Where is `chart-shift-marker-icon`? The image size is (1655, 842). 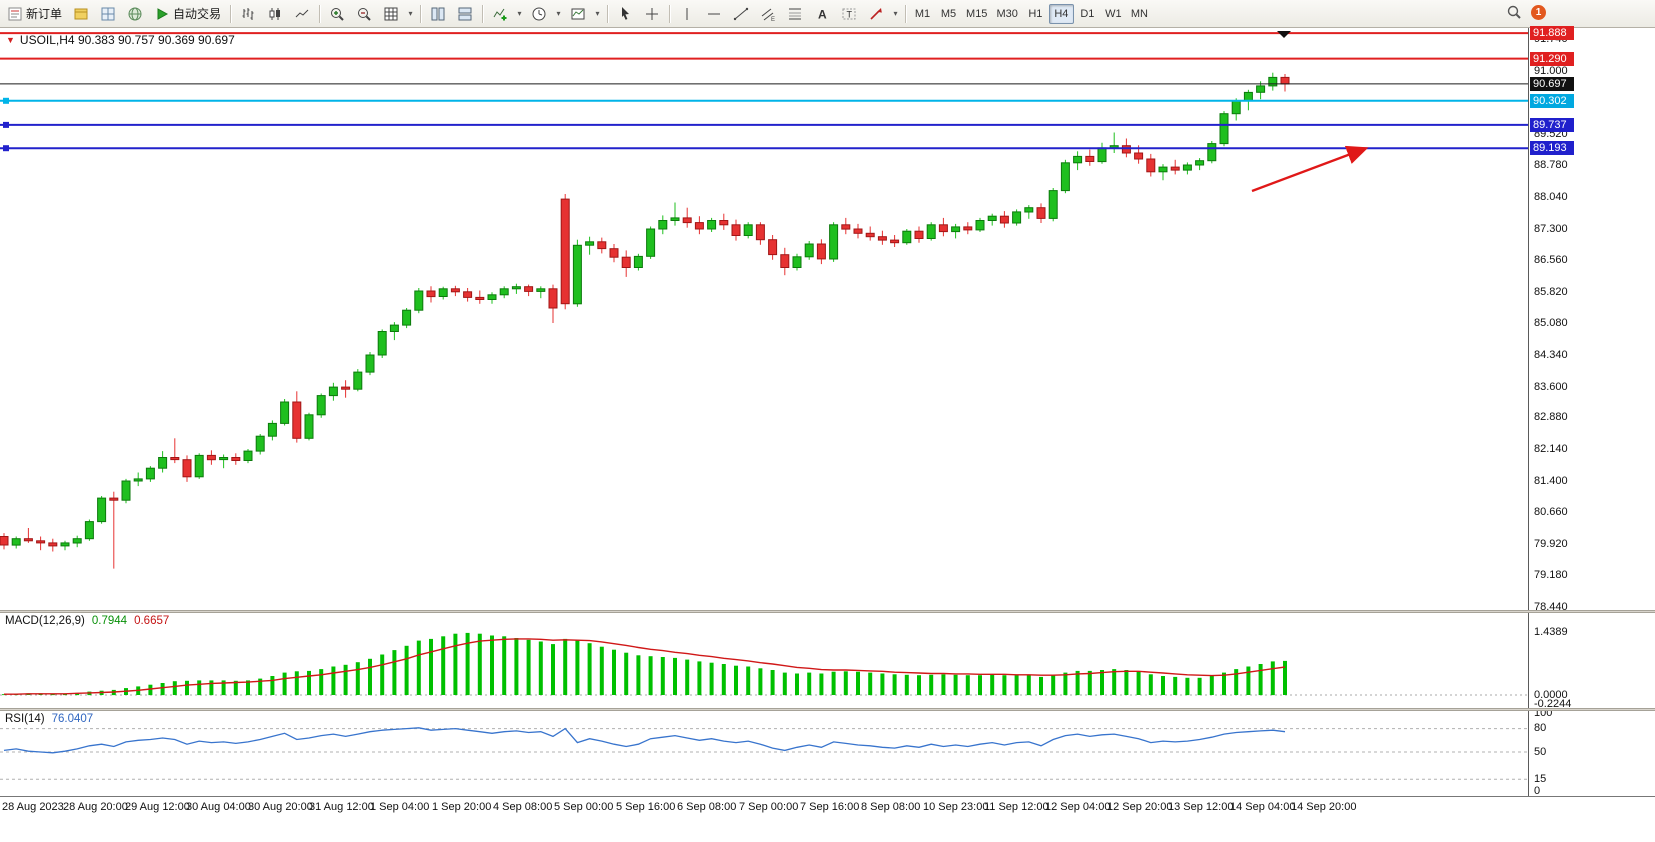 chart-shift-marker-icon is located at coordinates (1284, 34).